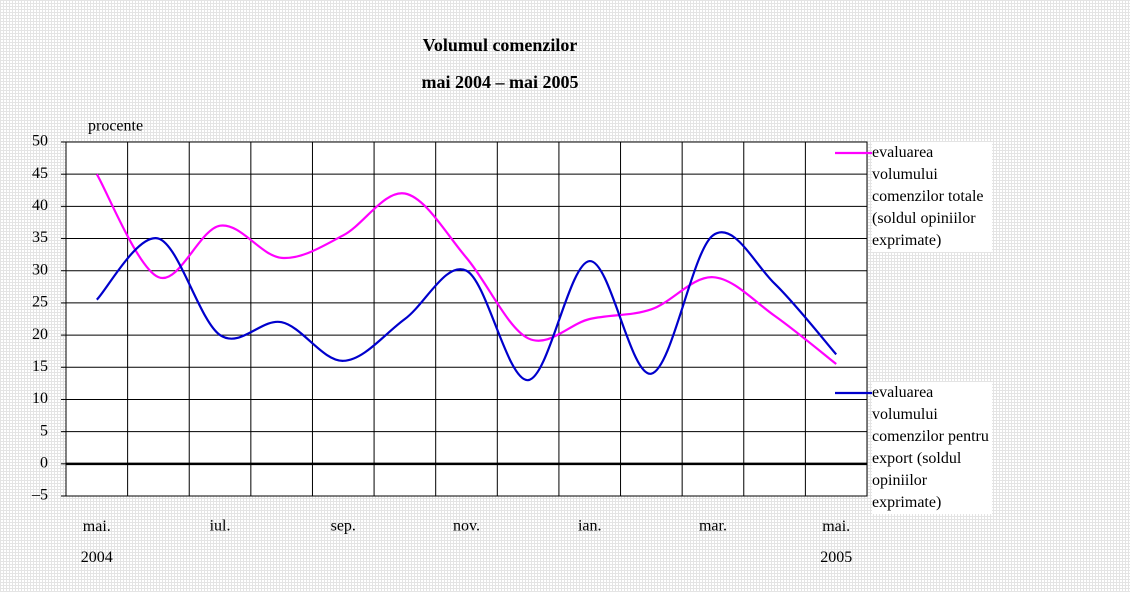 Image resolution: width=1130 pixels, height=592 pixels. What do you see at coordinates (40, 205) in the screenshot?
I see `y-tick-label: 40` at bounding box center [40, 205].